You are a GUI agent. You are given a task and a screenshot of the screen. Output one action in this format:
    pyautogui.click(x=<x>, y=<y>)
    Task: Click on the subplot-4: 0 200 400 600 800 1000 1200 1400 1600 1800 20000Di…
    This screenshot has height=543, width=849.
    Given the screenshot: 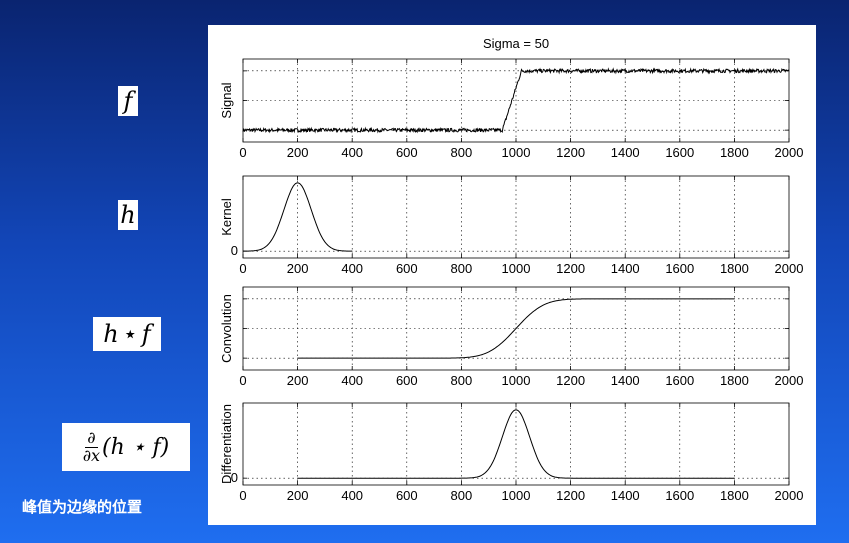 What is the action you would take?
    pyautogui.click(x=511, y=452)
    